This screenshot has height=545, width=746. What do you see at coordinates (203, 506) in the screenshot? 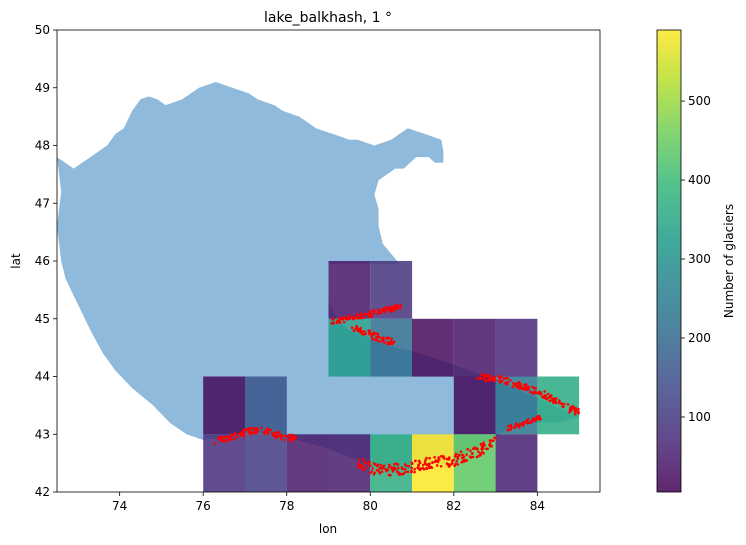
I see `x-tick-label: 76` at bounding box center [203, 506].